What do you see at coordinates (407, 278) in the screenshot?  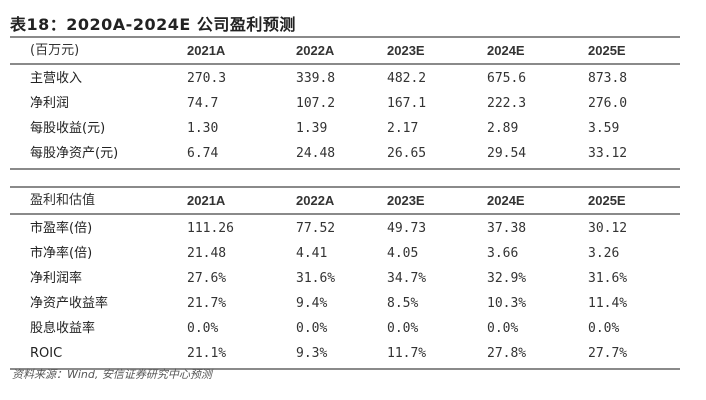 I see `cell-value: 34.7%` at bounding box center [407, 278].